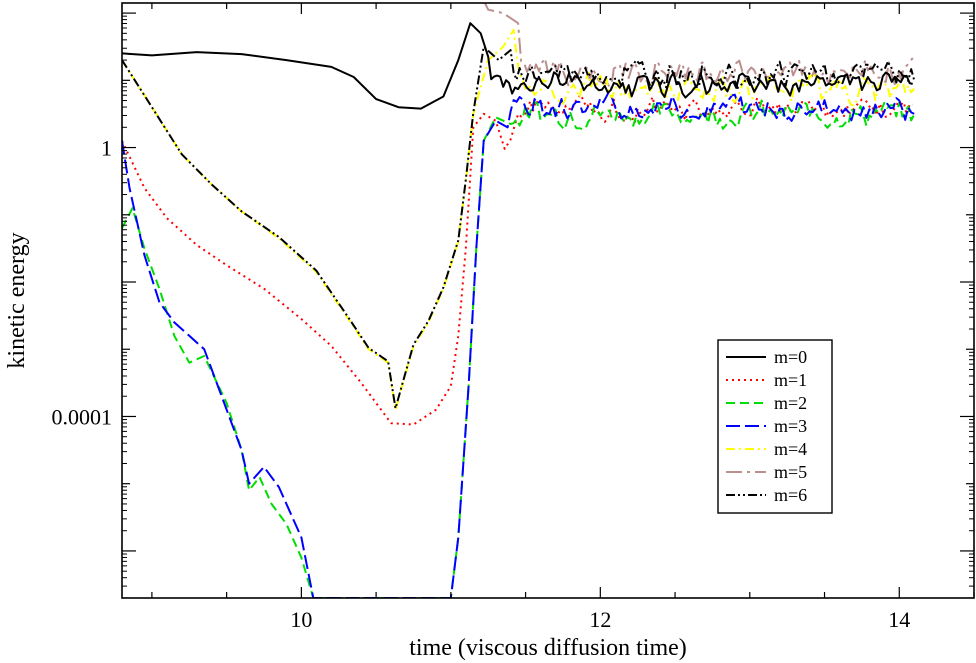 The image size is (976, 663). I want to click on legend-label: m=4, so click(790, 449).